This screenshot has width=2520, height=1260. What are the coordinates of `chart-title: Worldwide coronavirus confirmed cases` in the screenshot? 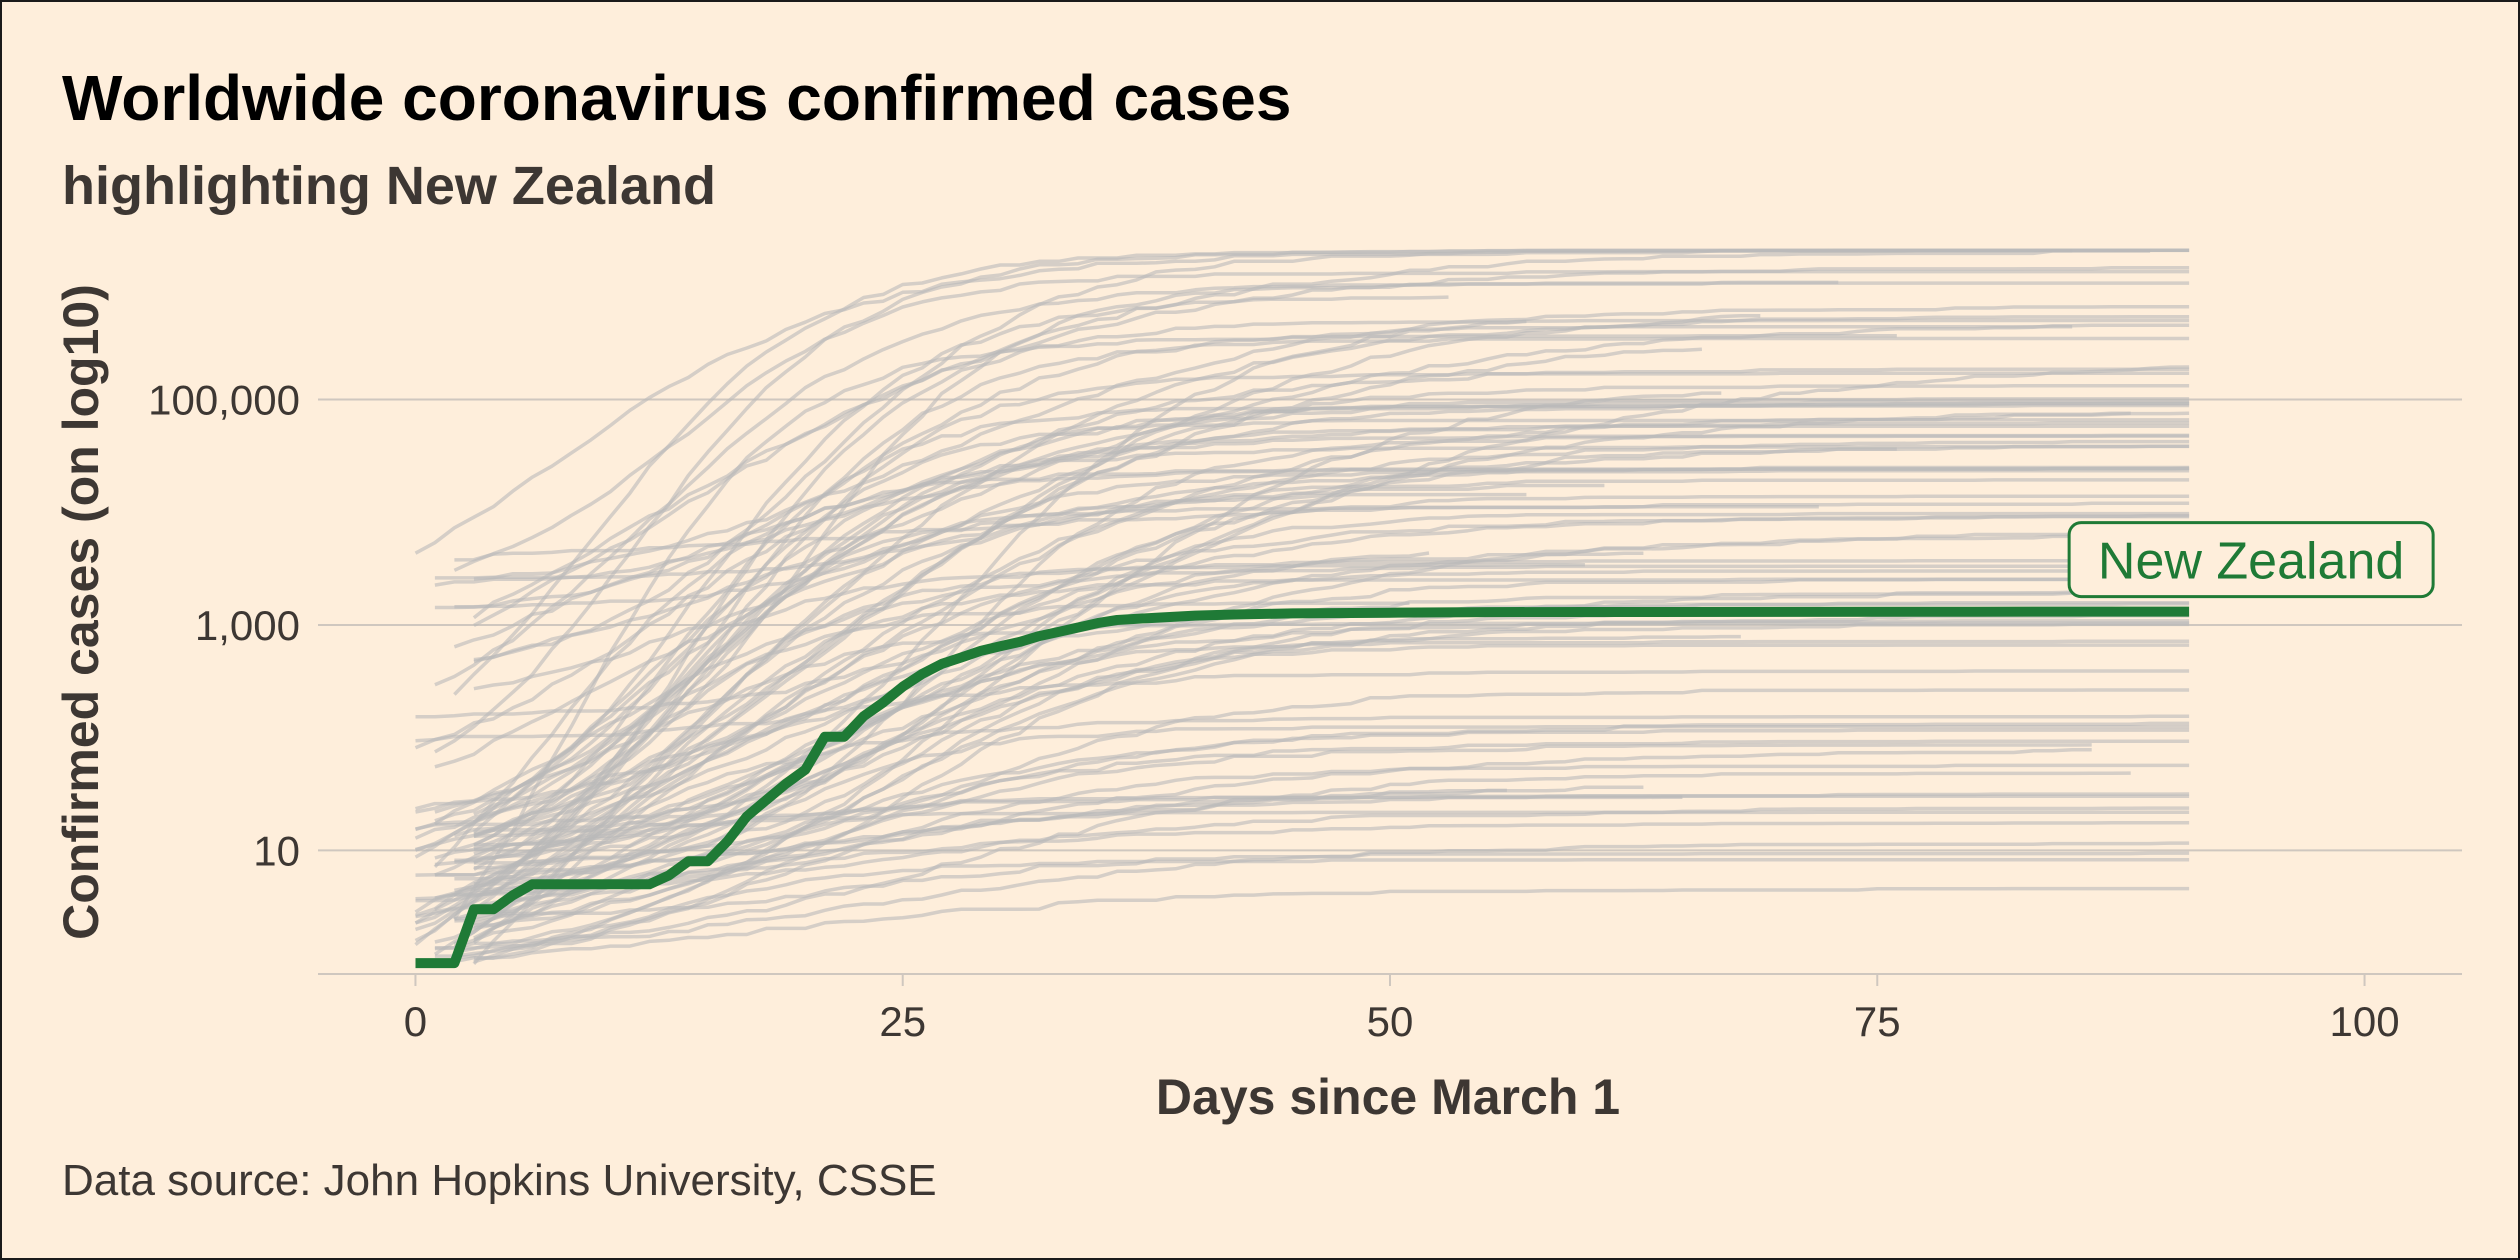 It's located at (676, 98).